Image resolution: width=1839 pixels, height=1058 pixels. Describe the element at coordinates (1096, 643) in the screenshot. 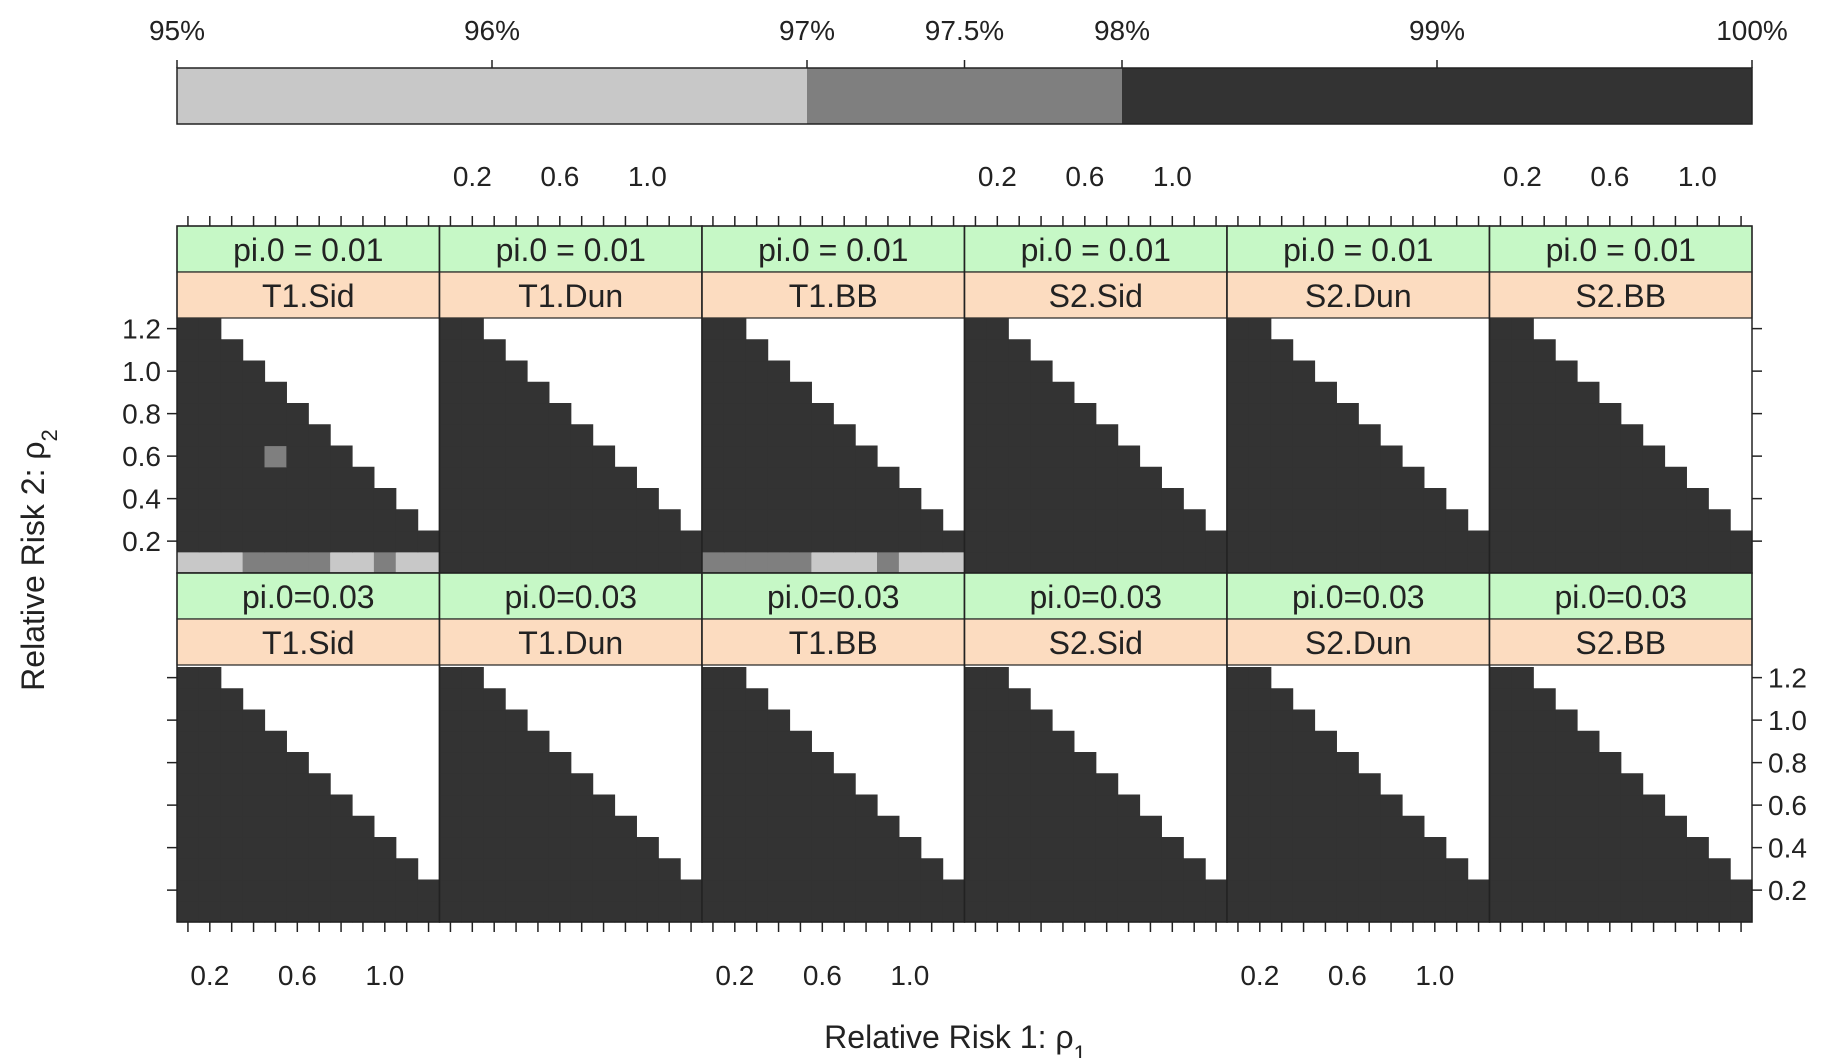

I see `strip-test-label: S2.Sid` at that location.